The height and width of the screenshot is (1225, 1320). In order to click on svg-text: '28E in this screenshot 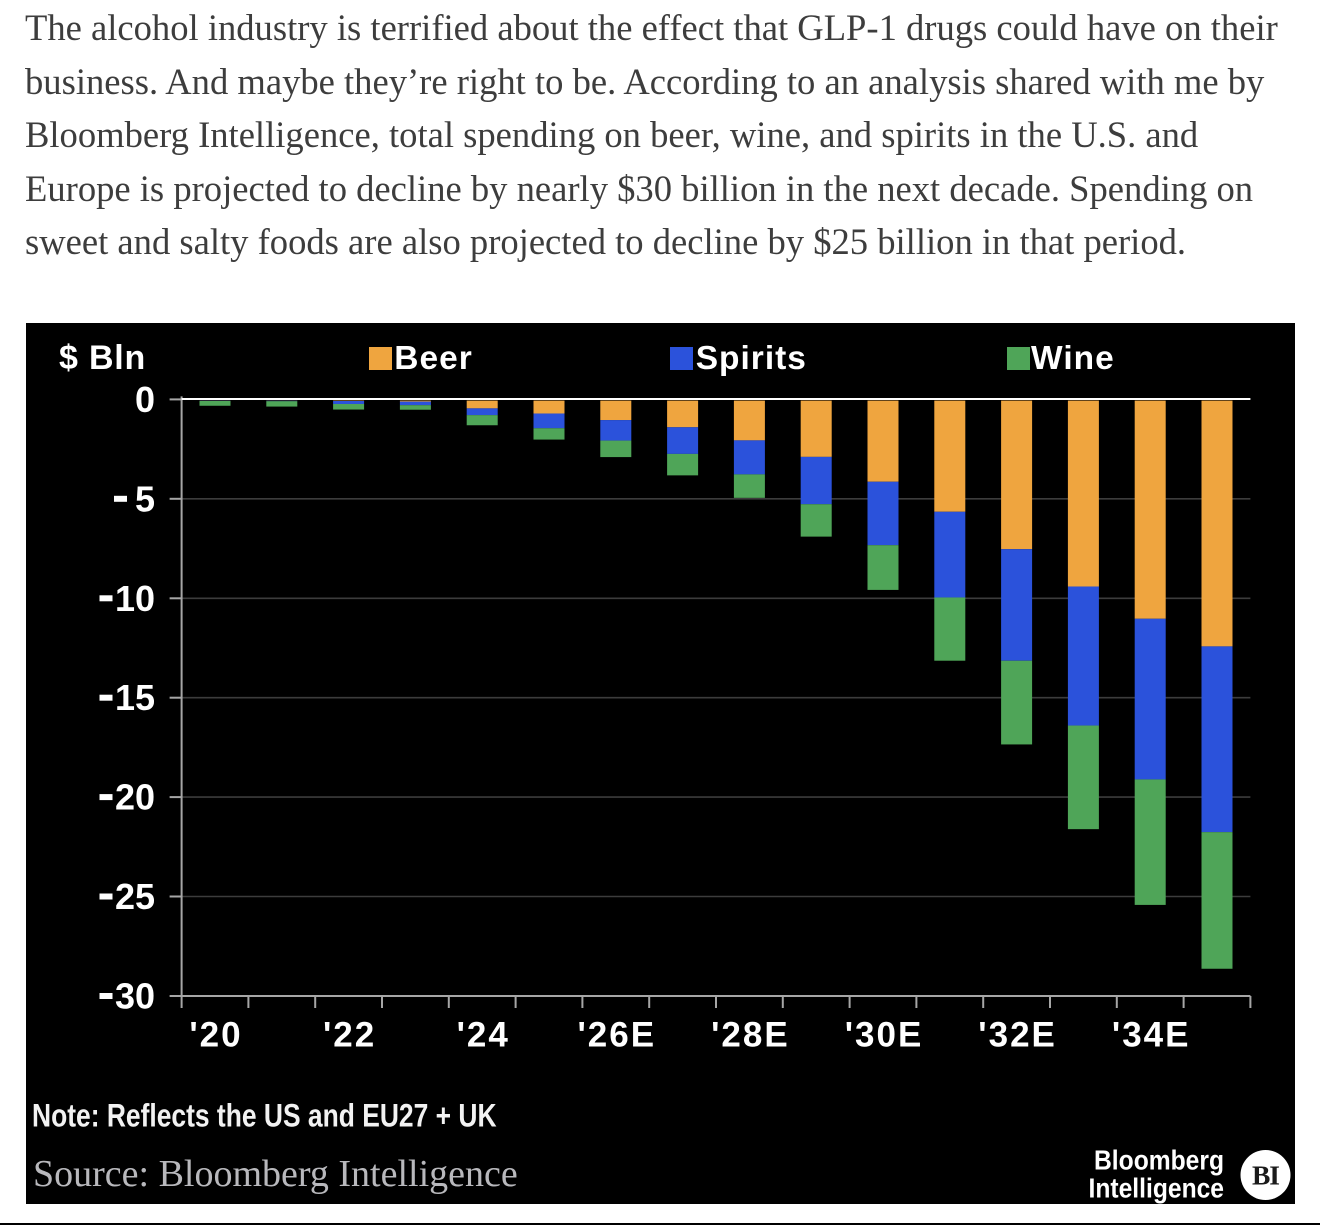, I will do `click(750, 1035)`.